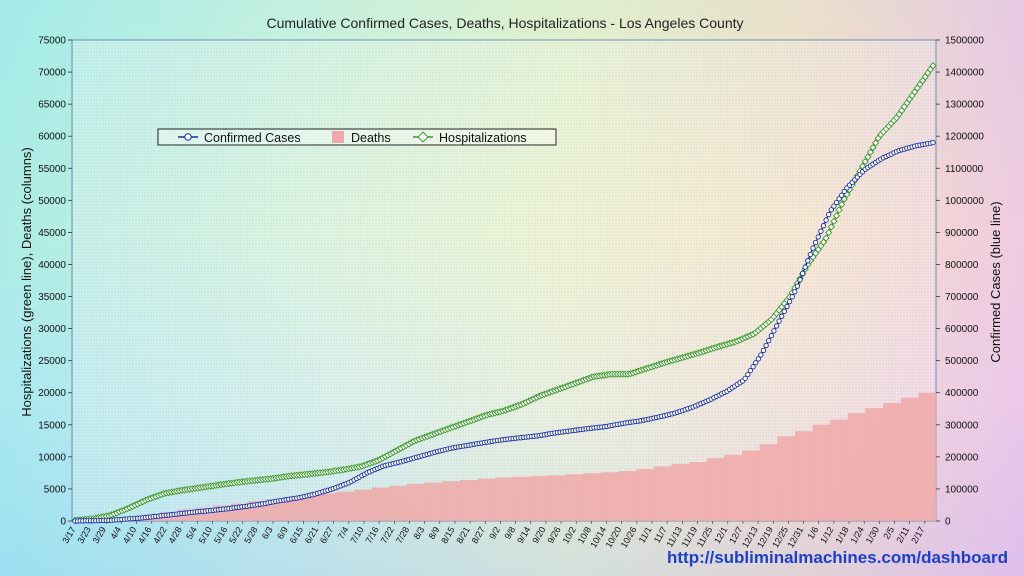  I want to click on dashboard-url-link: http://subliminalmachines.com/dashboard, so click(837, 557).